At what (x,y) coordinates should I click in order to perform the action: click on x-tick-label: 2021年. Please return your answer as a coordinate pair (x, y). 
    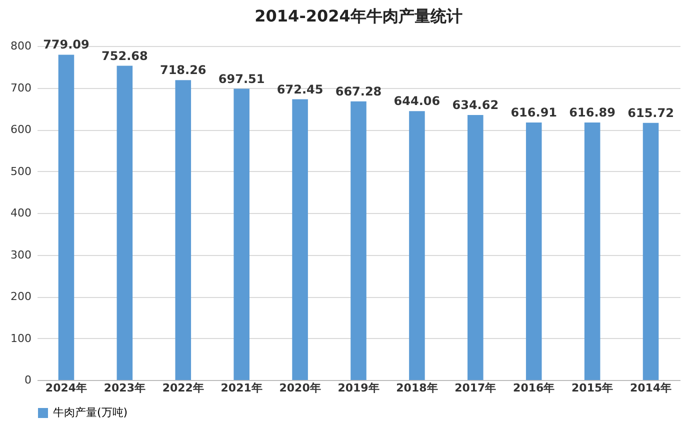
    Looking at the image, I should click on (241, 388).